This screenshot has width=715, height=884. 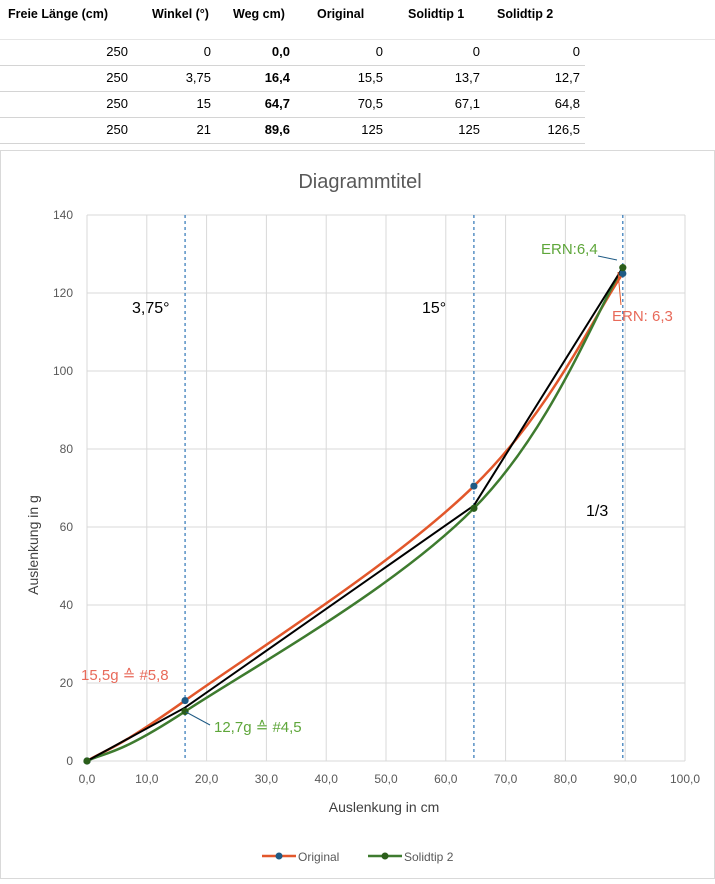 What do you see at coordinates (277, 77) in the screenshot?
I see `table-cell: 16,4` at bounding box center [277, 77].